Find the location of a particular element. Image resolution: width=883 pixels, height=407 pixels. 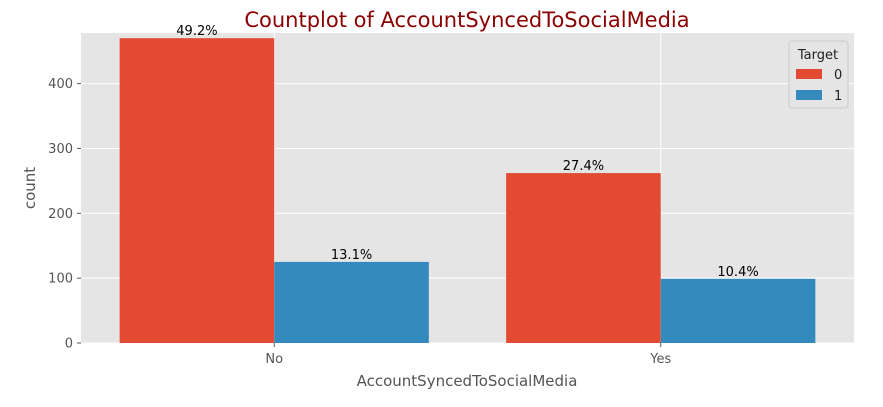

bar-data-label: 10.4% is located at coordinates (737, 272).